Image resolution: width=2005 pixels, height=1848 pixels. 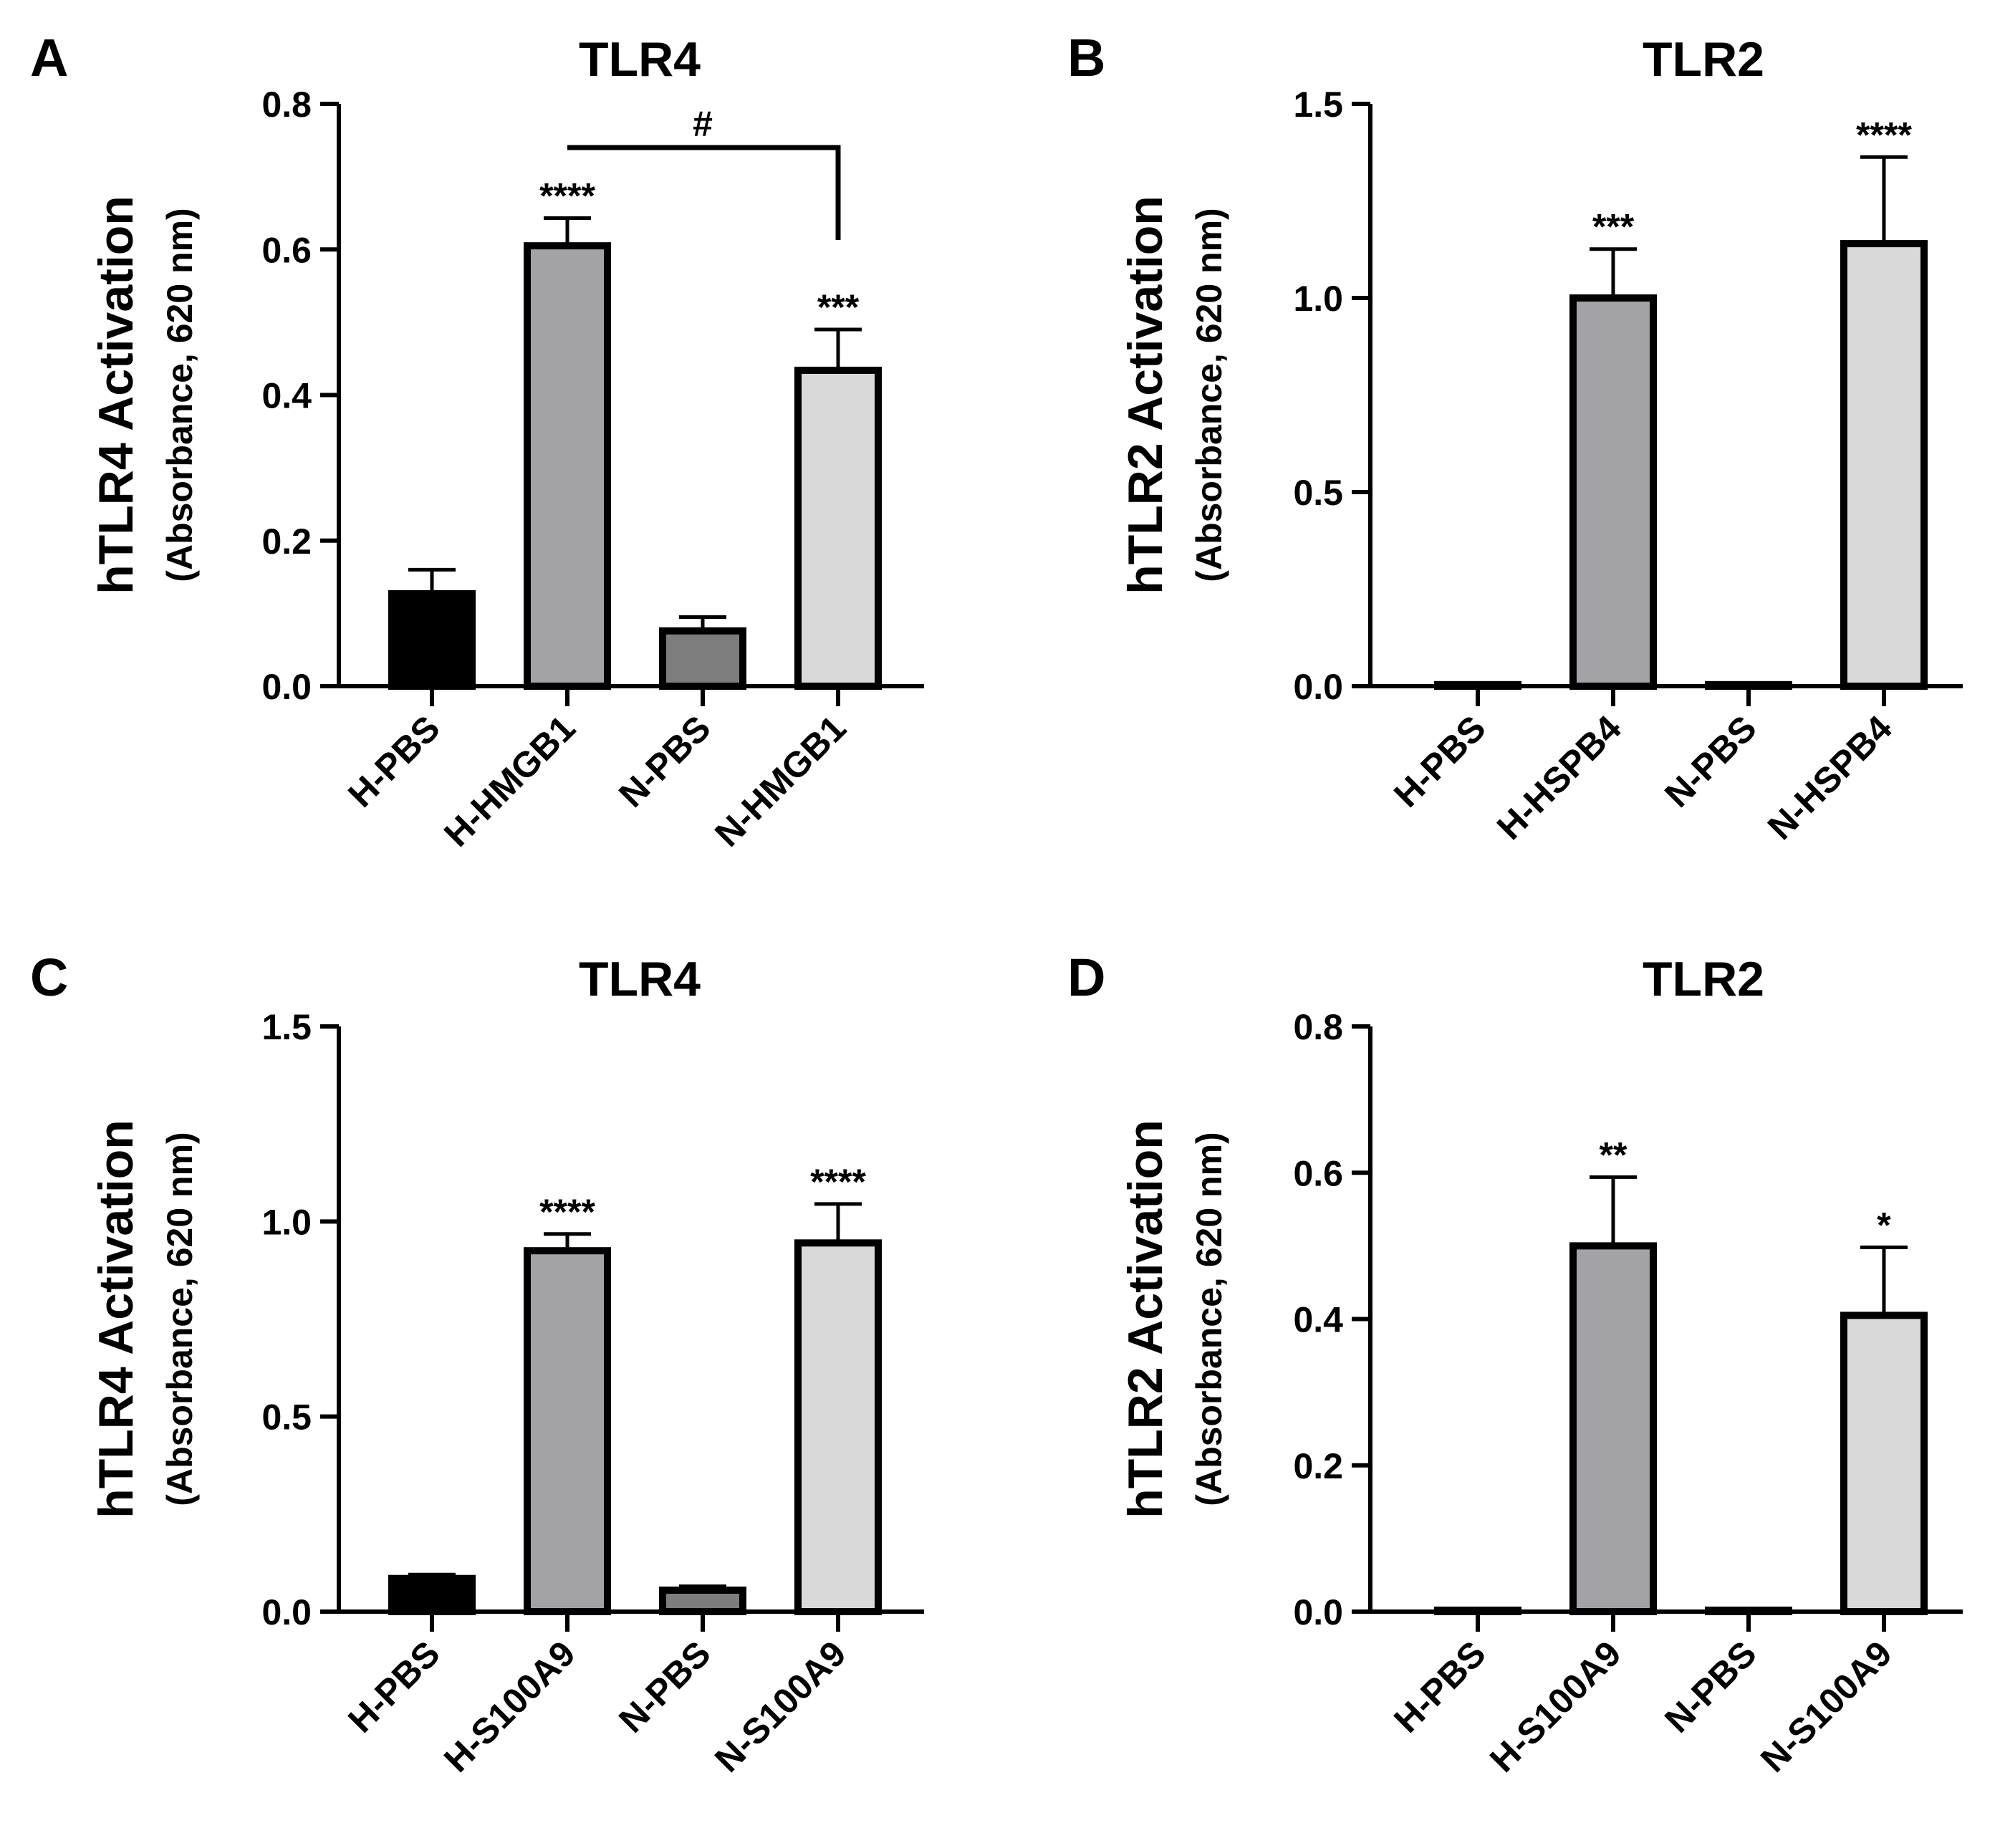 What do you see at coordinates (49, 57) in the screenshot?
I see `panel-letter-a: A` at bounding box center [49, 57].